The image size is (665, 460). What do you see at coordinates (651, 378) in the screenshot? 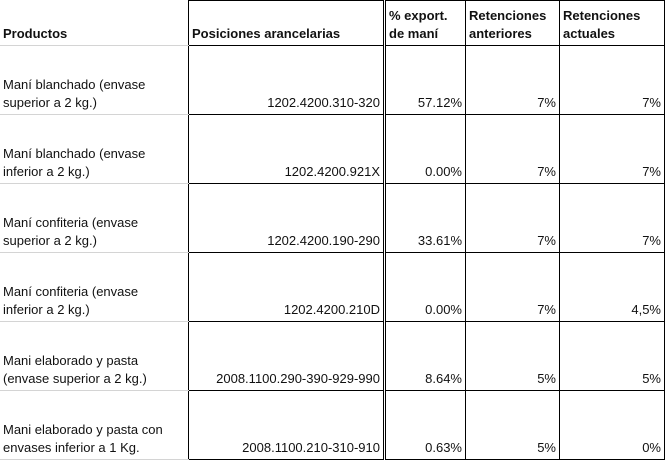
I see `actuales-text: 5%` at bounding box center [651, 378].